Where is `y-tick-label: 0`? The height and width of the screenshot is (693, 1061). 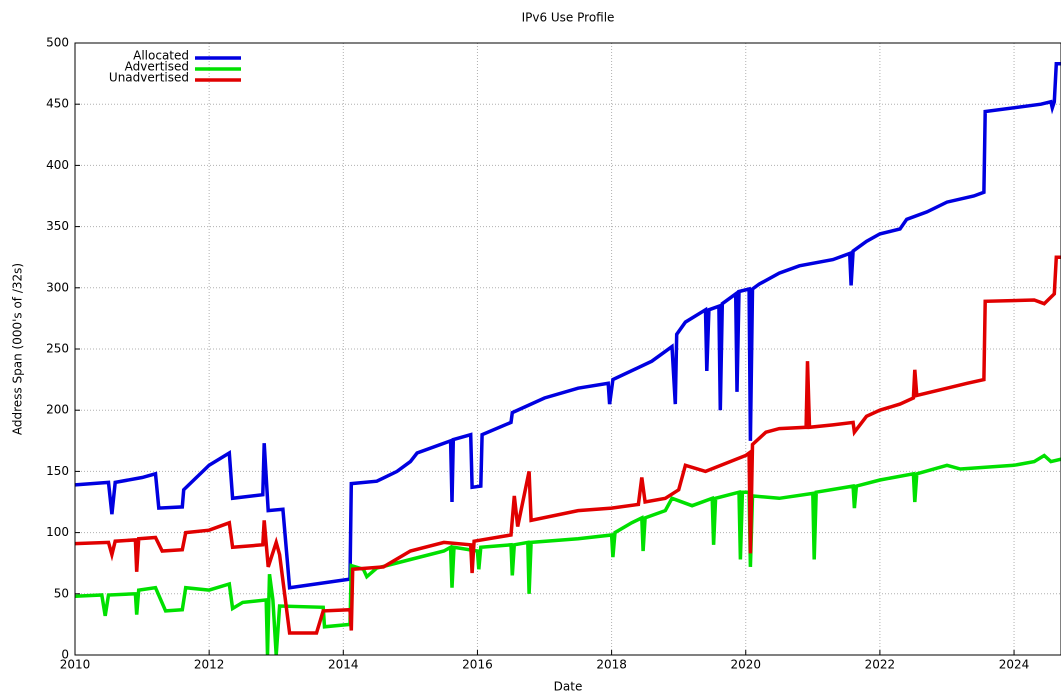
y-tick-label: 0 is located at coordinates (65, 655).